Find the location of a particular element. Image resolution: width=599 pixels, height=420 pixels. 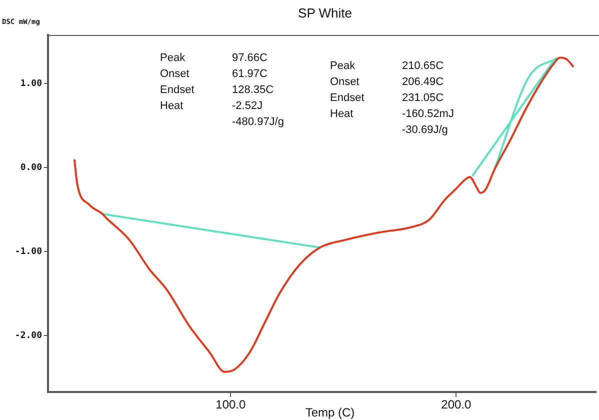

annotation: -480.97J/g is located at coordinates (258, 122).